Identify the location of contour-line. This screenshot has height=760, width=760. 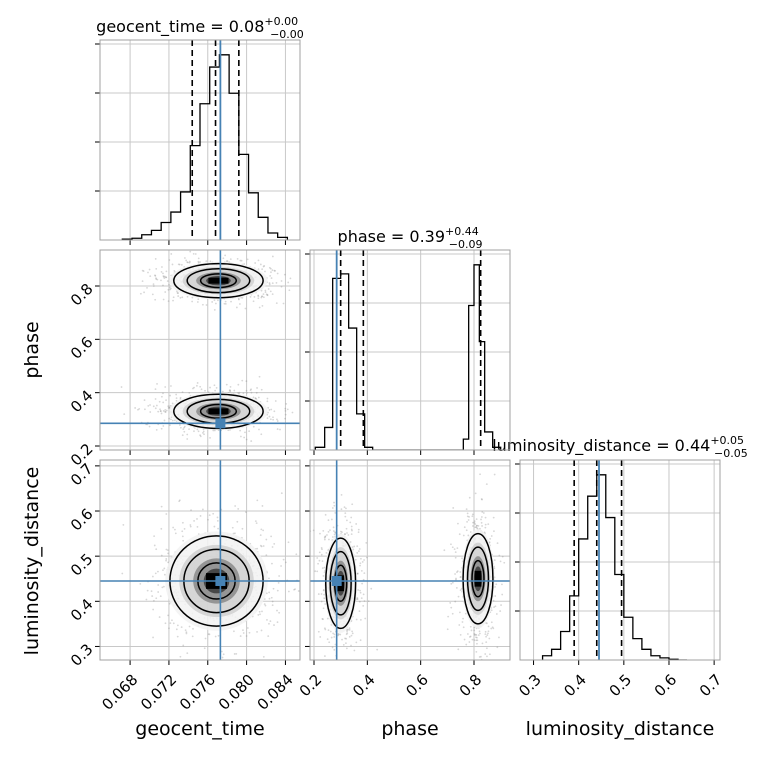
(218, 281).